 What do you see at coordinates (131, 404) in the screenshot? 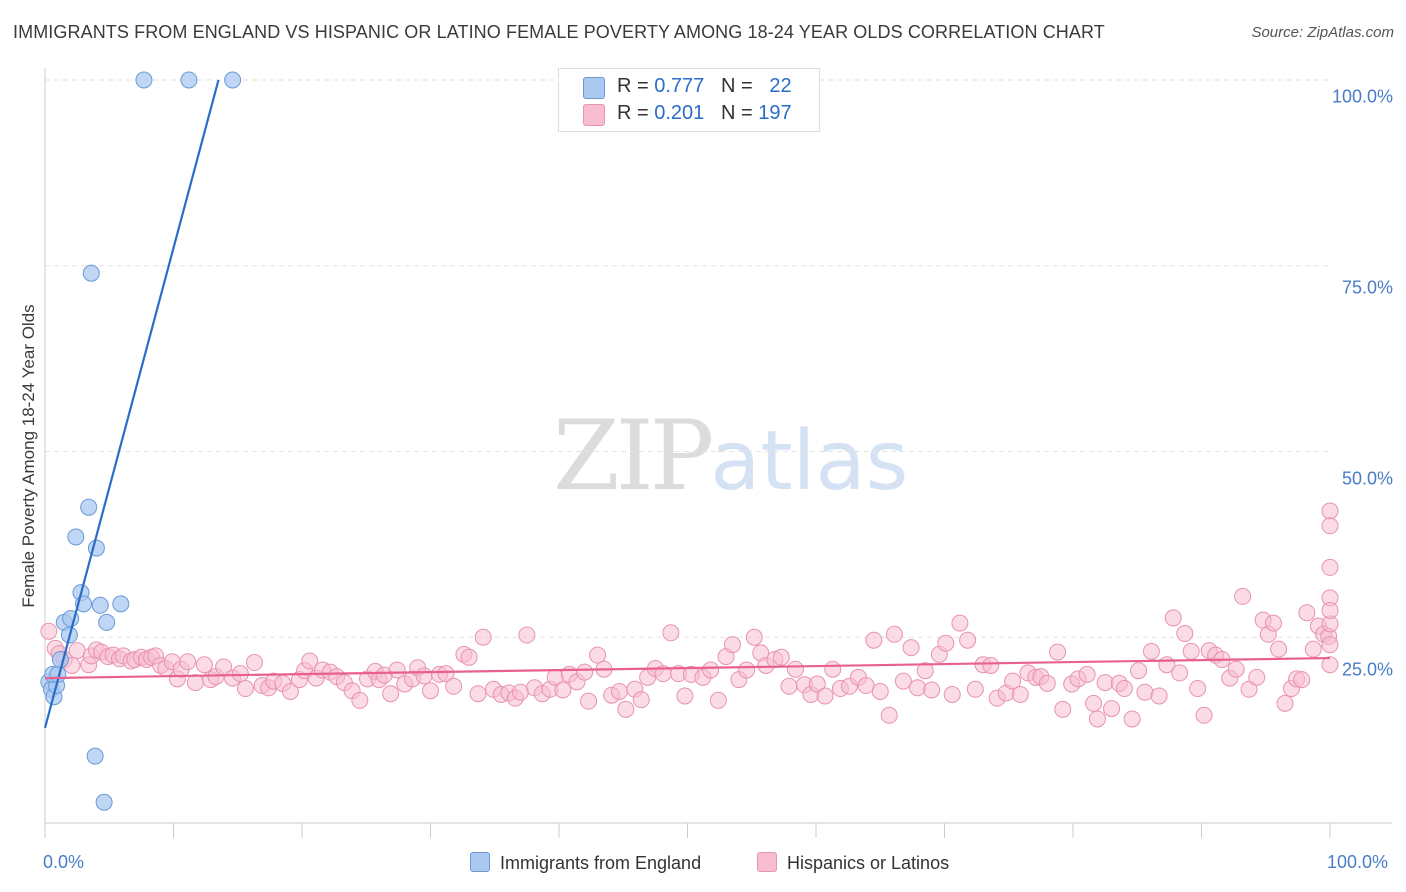
I see `trend-line-england` at bounding box center [131, 404].